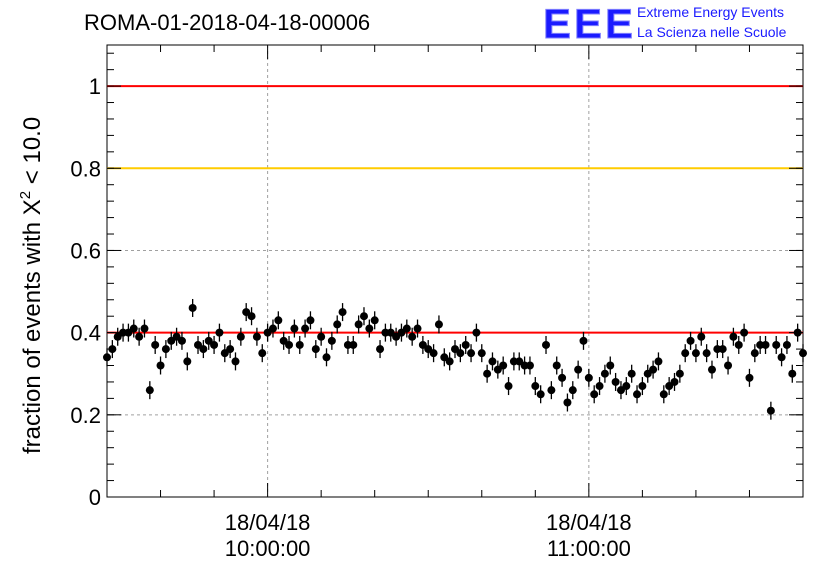 This screenshot has height=572, width=836. What do you see at coordinates (95, 497) in the screenshot?
I see `y-tick-label: 0` at bounding box center [95, 497].